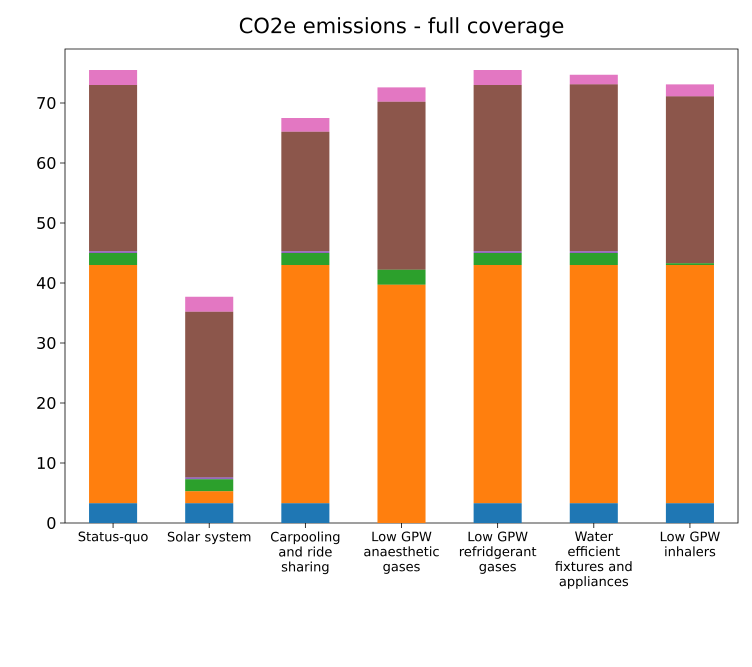 The image size is (752, 667). Describe the element at coordinates (305, 553) in the screenshot. I see `x-tick-label: Carpooling and ride sharing` at that location.